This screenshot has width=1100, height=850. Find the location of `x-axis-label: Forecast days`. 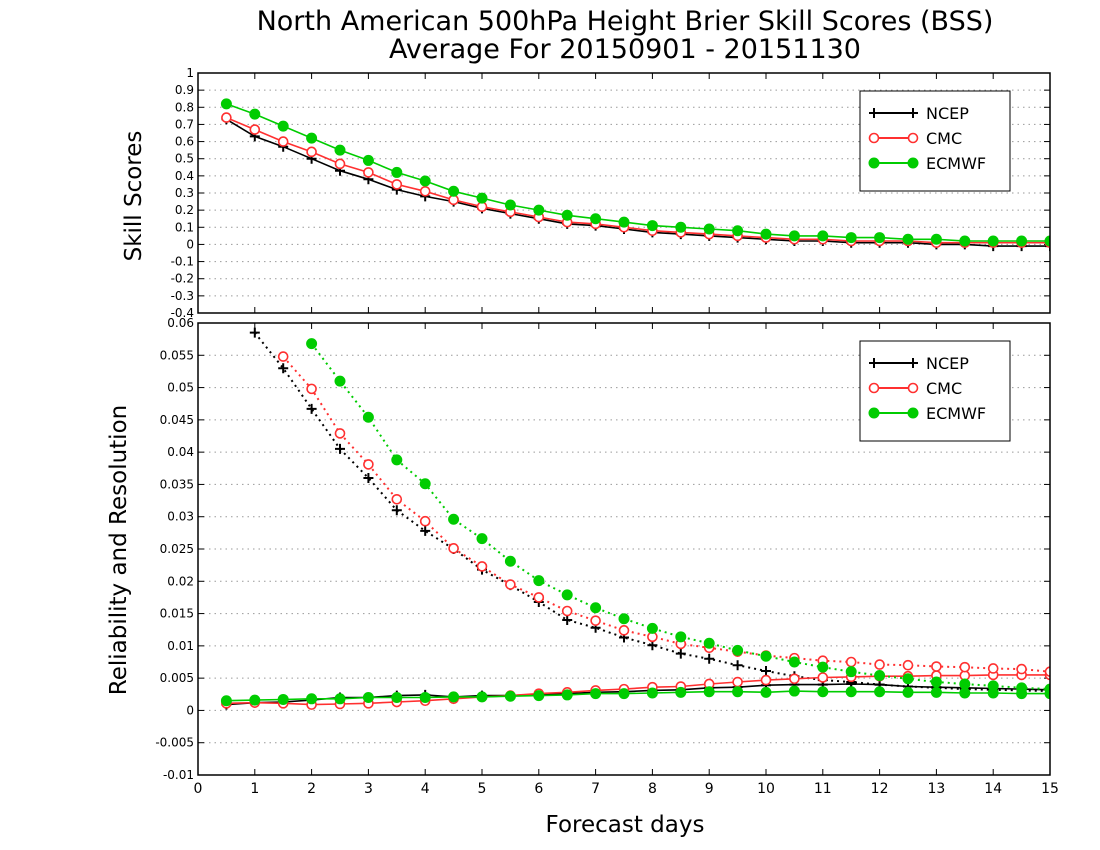

x-axis-label: Forecast days is located at coordinates (625, 825).